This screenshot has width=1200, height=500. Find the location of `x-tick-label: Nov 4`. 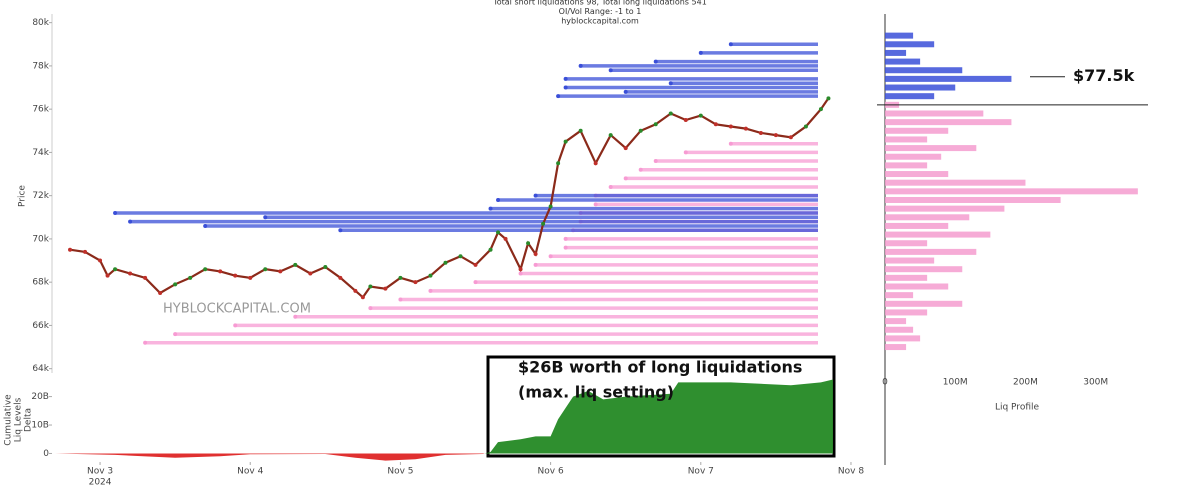

x-tick-label: Nov 4 is located at coordinates (250, 472).